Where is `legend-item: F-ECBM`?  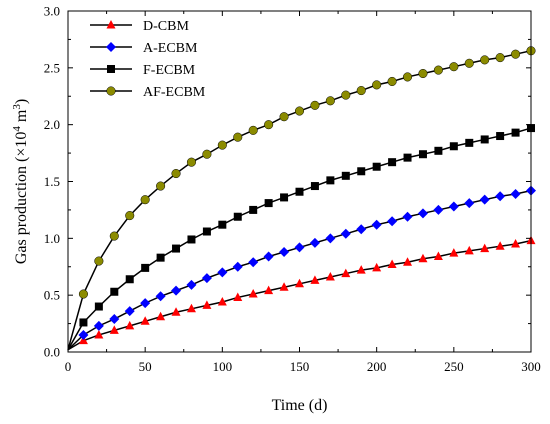
legend-item: F-ECBM is located at coordinates (143, 70).